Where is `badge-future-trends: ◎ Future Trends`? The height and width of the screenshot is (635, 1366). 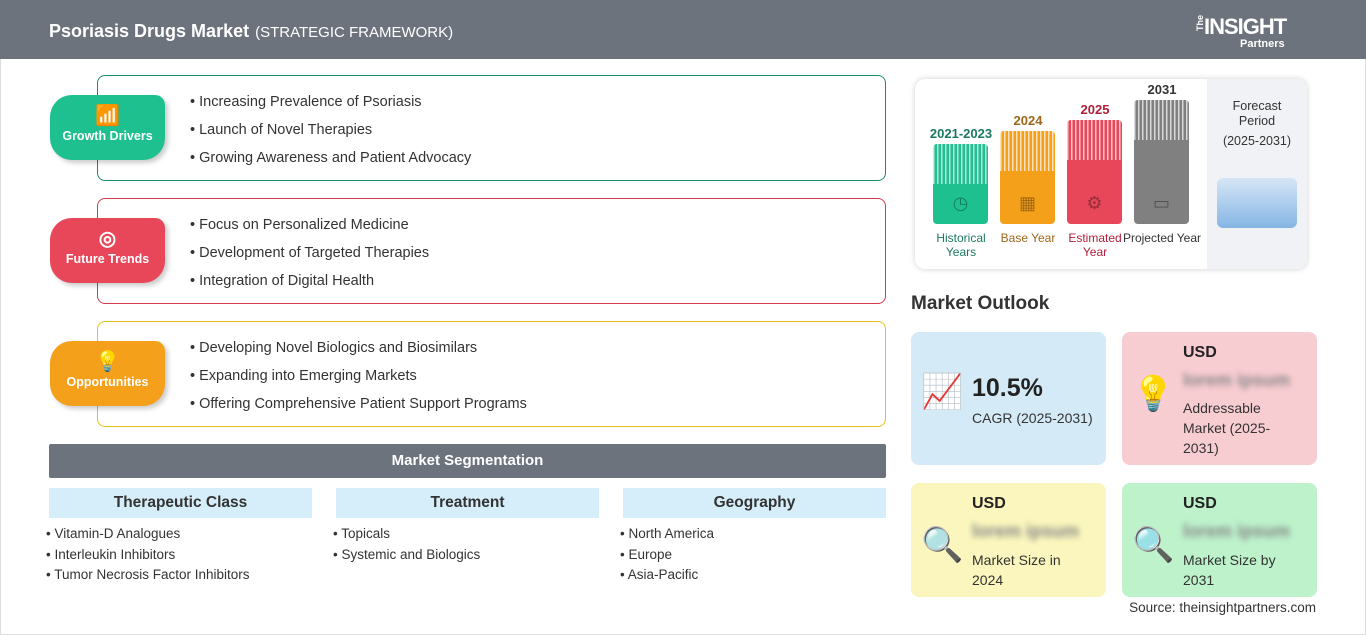 badge-future-trends: ◎ Future Trends is located at coordinates (107, 250).